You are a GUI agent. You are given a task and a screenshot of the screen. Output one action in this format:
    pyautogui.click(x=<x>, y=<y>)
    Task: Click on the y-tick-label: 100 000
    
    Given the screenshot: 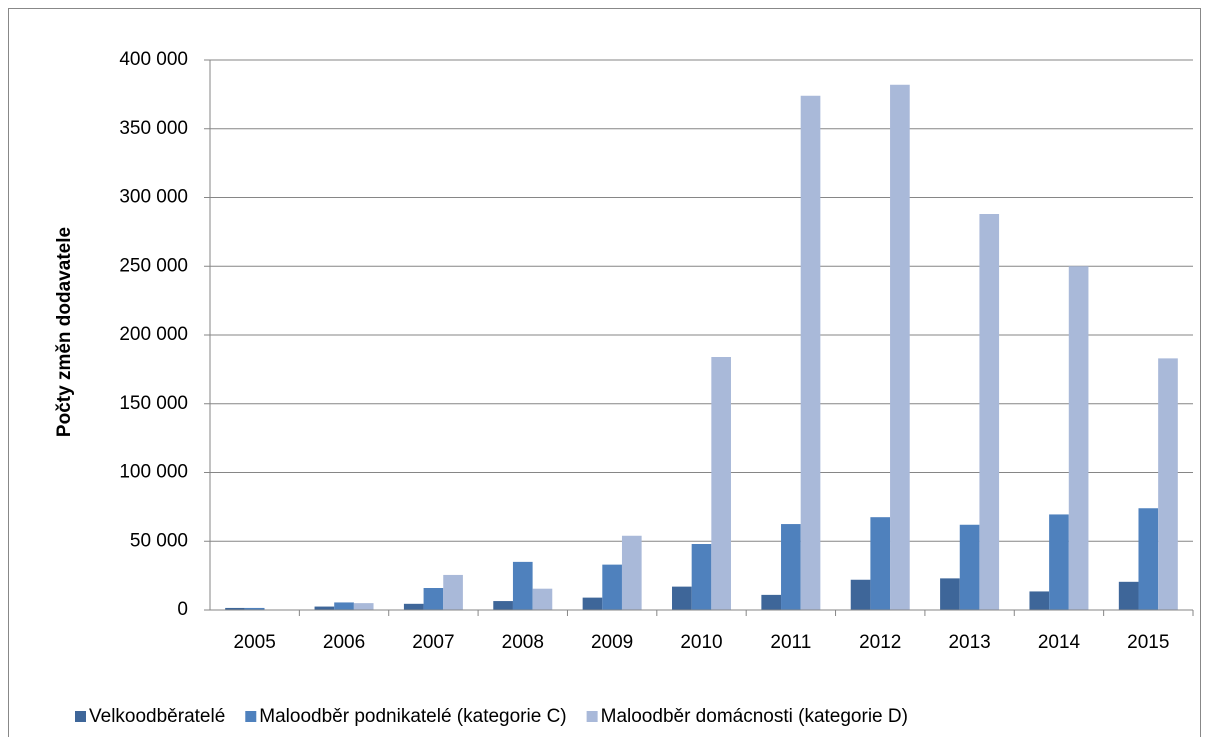 What is the action you would take?
    pyautogui.click(x=153, y=472)
    